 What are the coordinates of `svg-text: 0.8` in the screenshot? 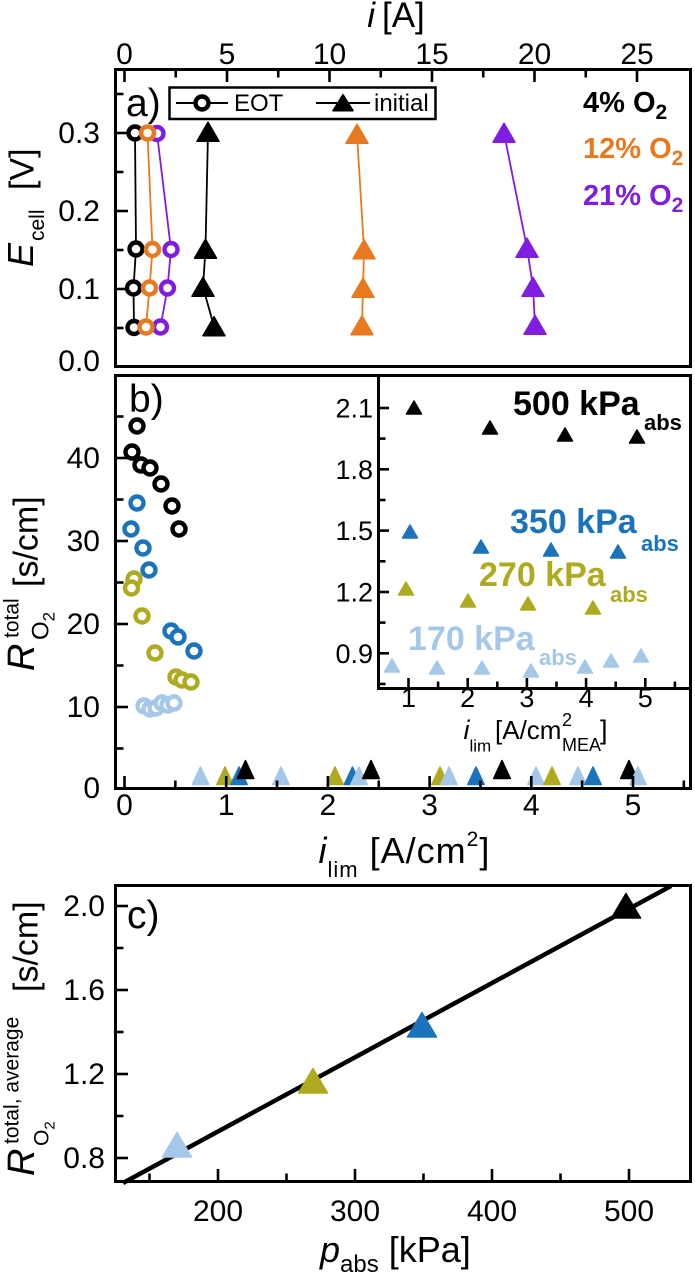 It's located at (84, 1158).